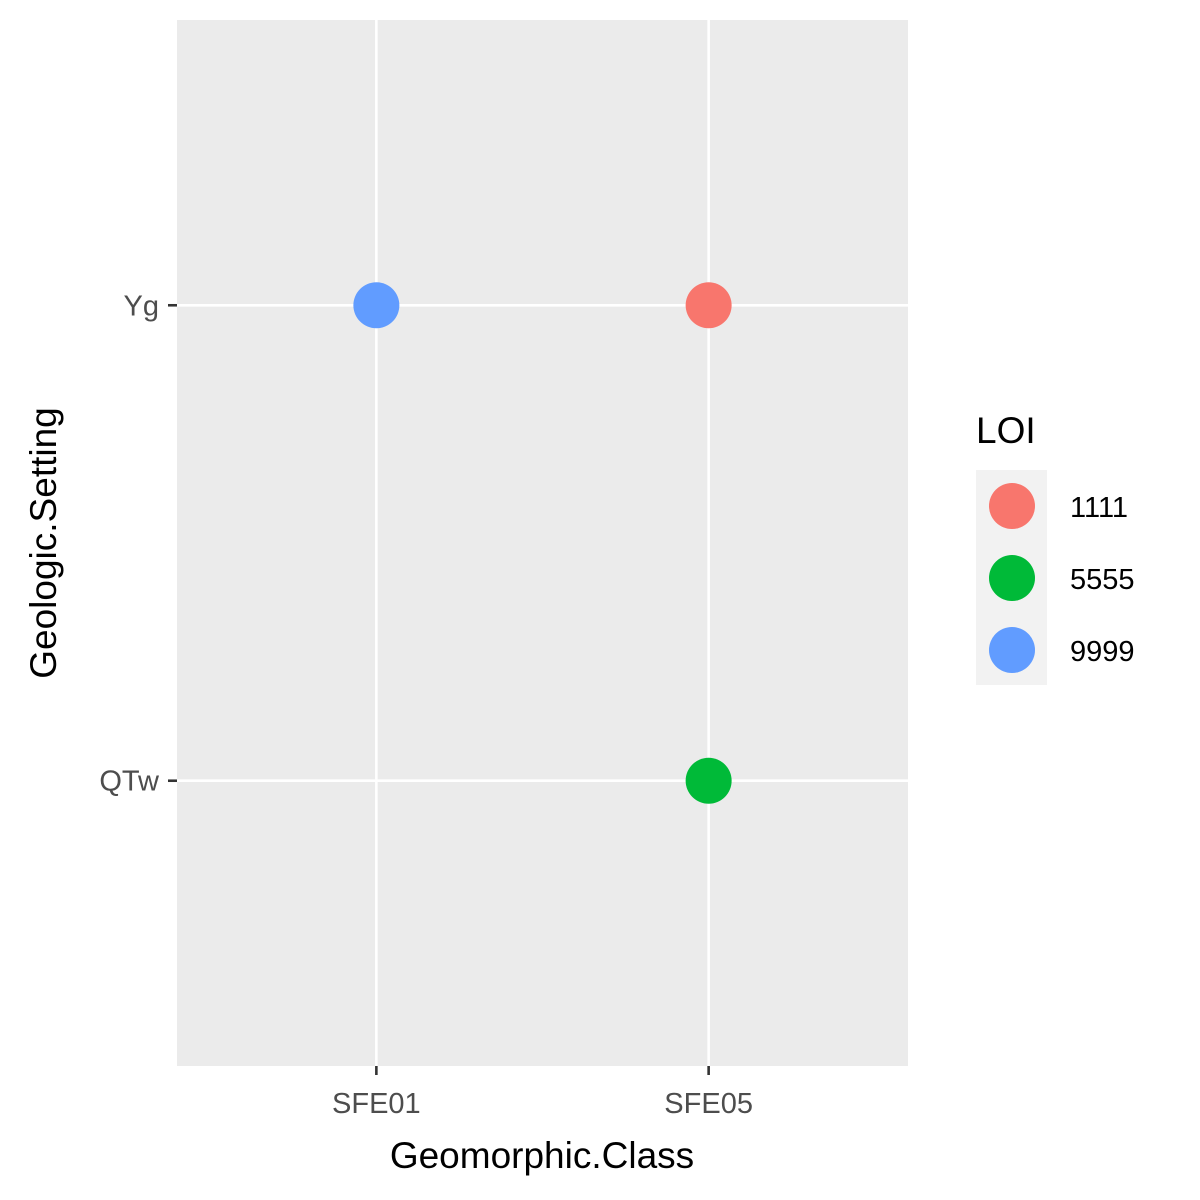 The image size is (1200, 1200). Describe the element at coordinates (1062, 578) in the screenshot. I see `legend-entries: 1111 5555 9999` at that location.